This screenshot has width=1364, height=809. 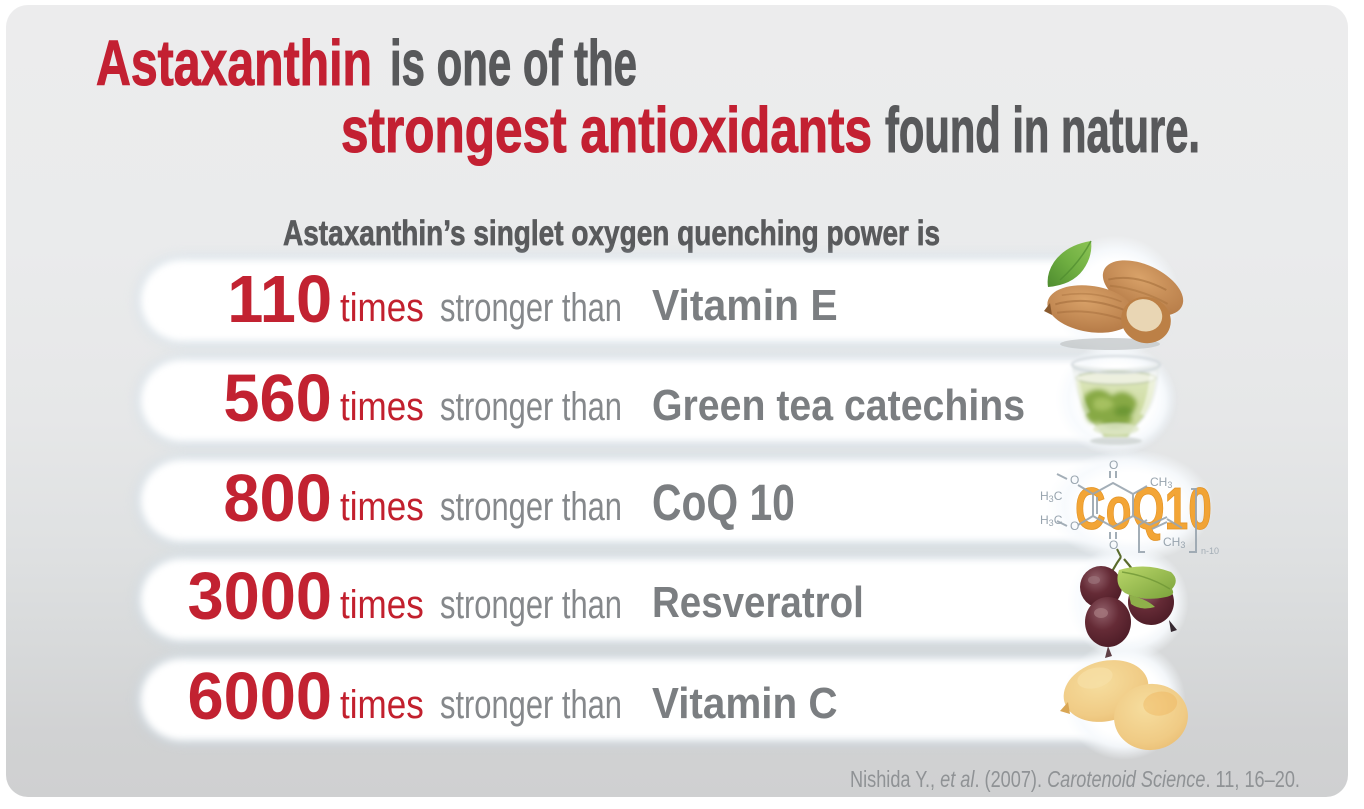 What do you see at coordinates (1143, 508) in the screenshot?
I see `svg-text: CoQ10` at bounding box center [1143, 508].